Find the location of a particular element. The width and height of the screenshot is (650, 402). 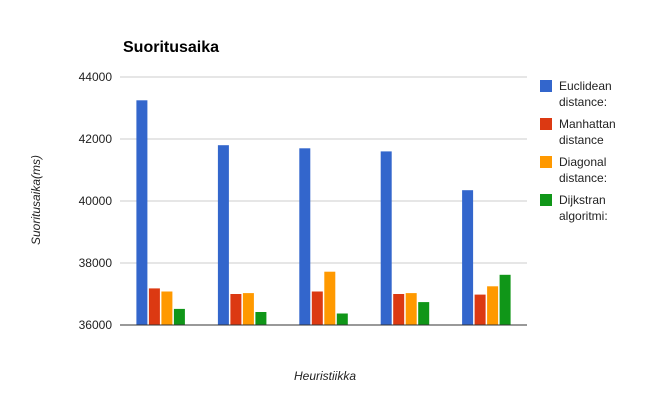

legend-label: Diagonal is located at coordinates (582, 162).